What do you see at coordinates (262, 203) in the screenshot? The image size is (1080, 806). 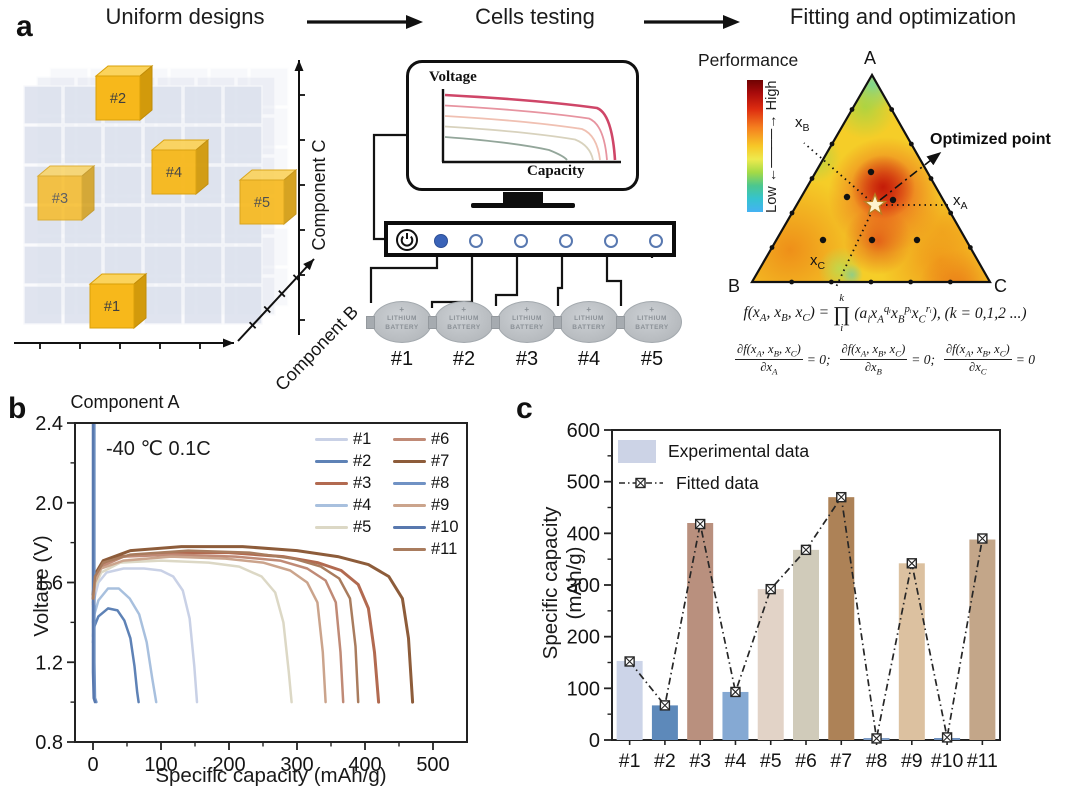 I see `cube-label: #5` at bounding box center [262, 203].